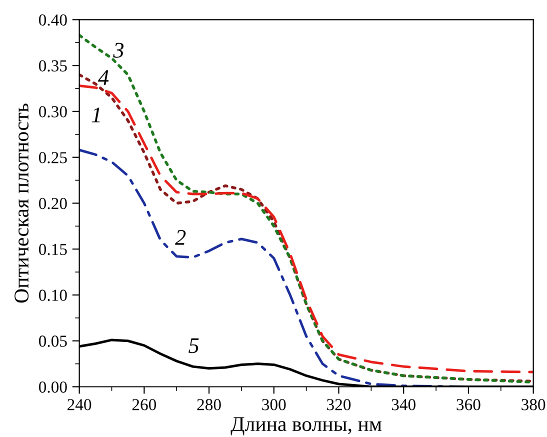 Image resolution: width=547 pixels, height=437 pixels. What do you see at coordinates (52, 66) in the screenshot?
I see `y-tick-label: 0.35` at bounding box center [52, 66].